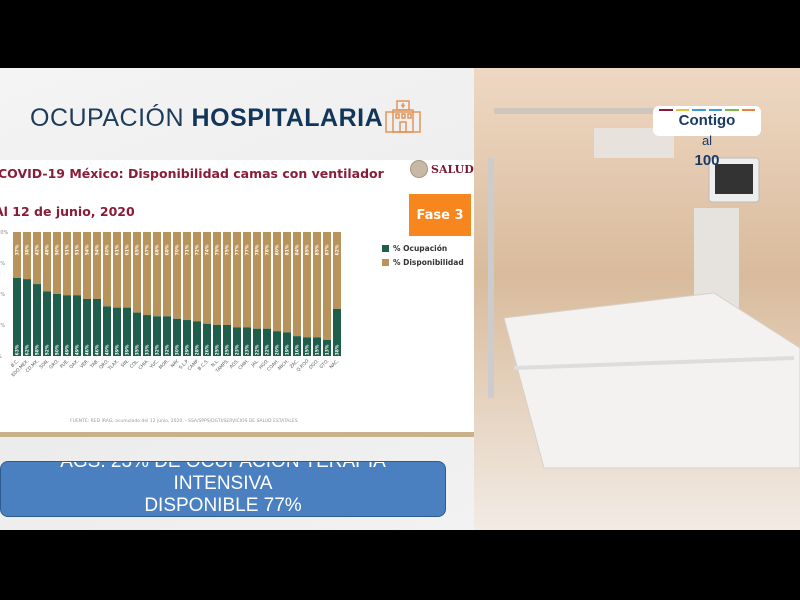 The width and height of the screenshot is (800, 600). Describe the element at coordinates (284, 365) in the screenshot. I see `x-tick-label: MICH.` at that location.